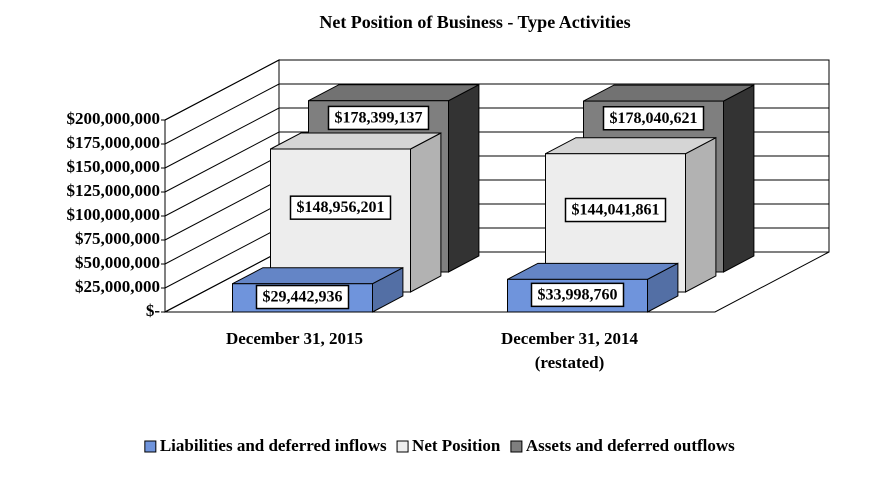 This screenshot has width=880, height=481. Describe the element at coordinates (117, 238) in the screenshot. I see `y-tick-label: $75,000,000` at that location.